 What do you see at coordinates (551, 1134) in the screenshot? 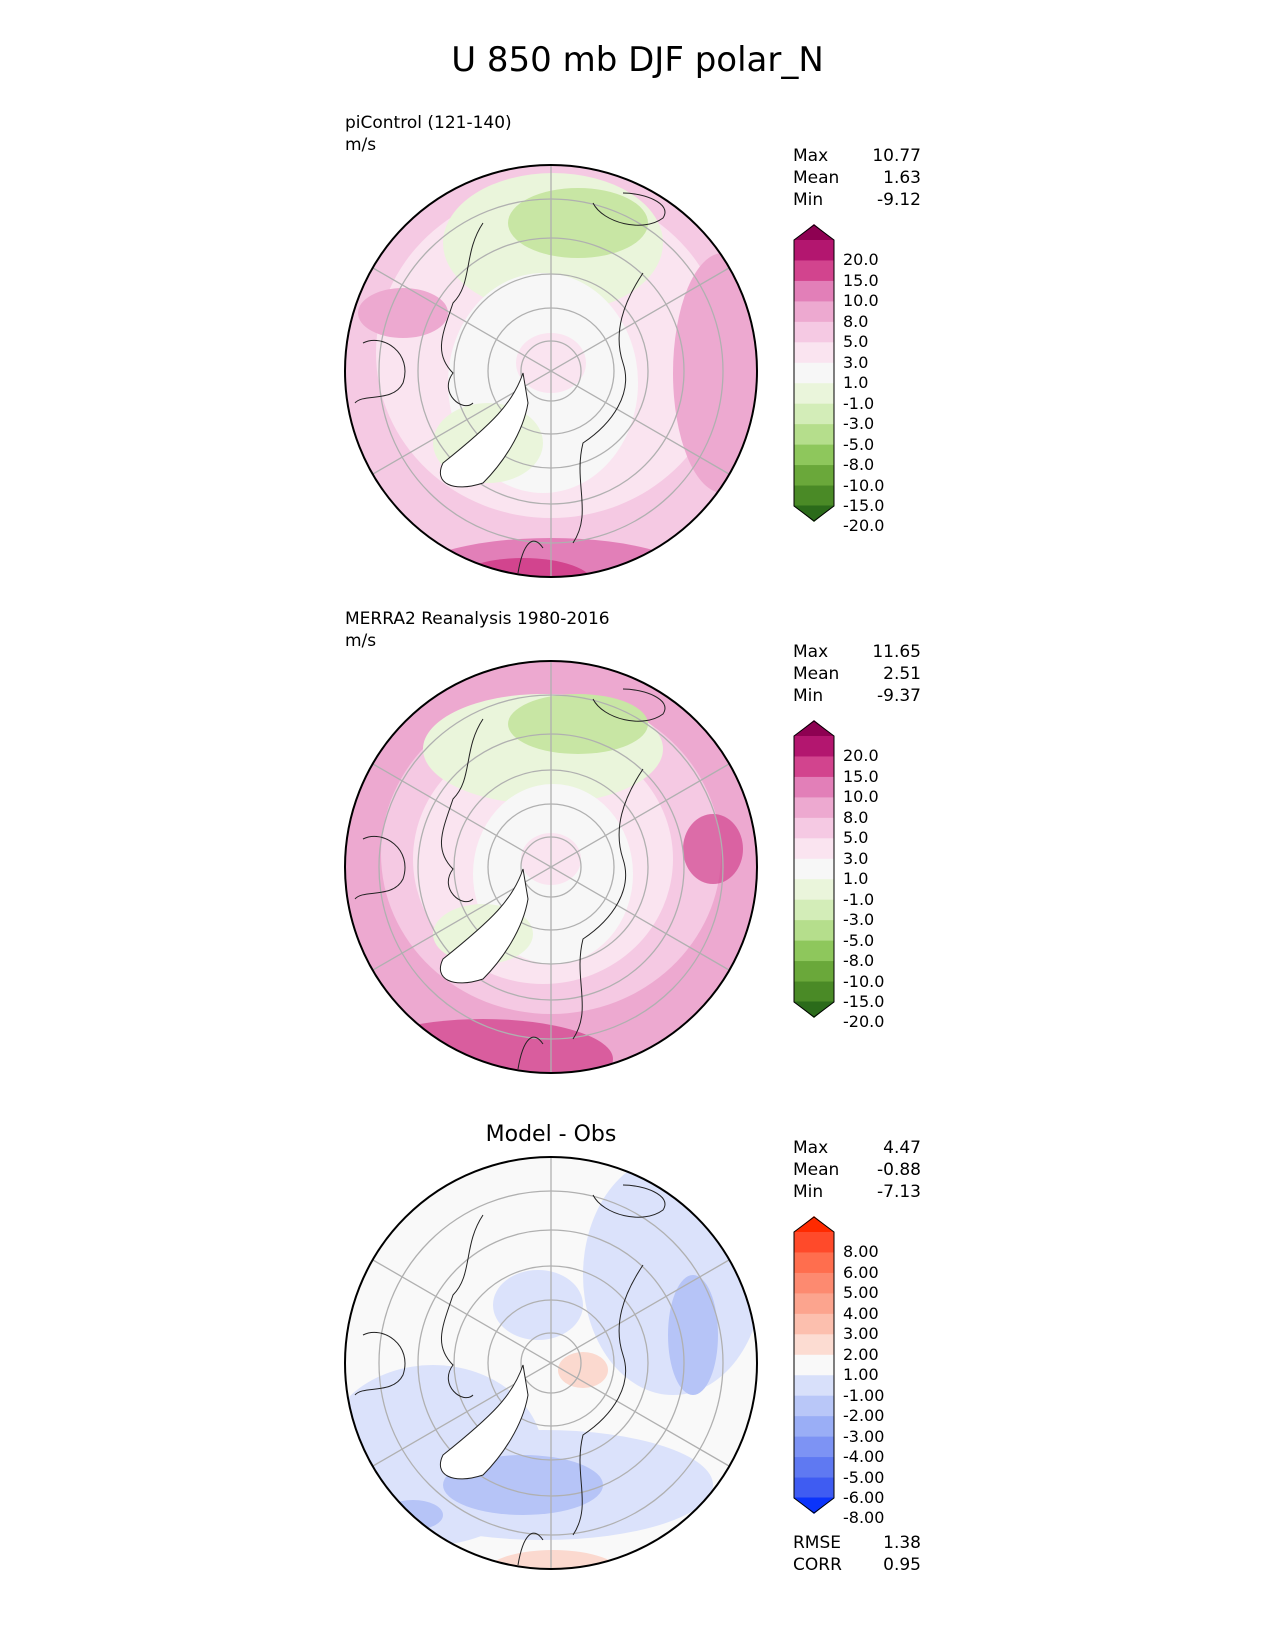
I see `panel-diff-title: Model - Obs` at bounding box center [551, 1134].